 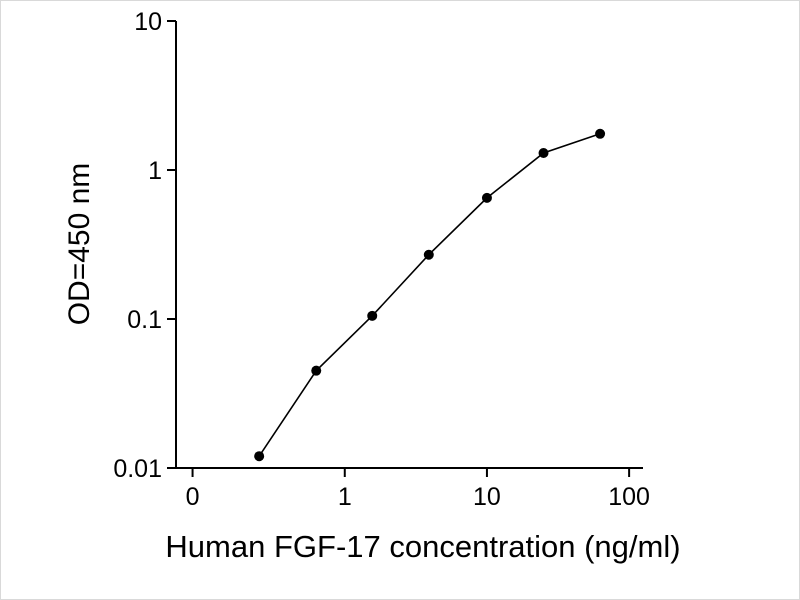 I want to click on x-tick-label: 0, so click(x=193, y=497).